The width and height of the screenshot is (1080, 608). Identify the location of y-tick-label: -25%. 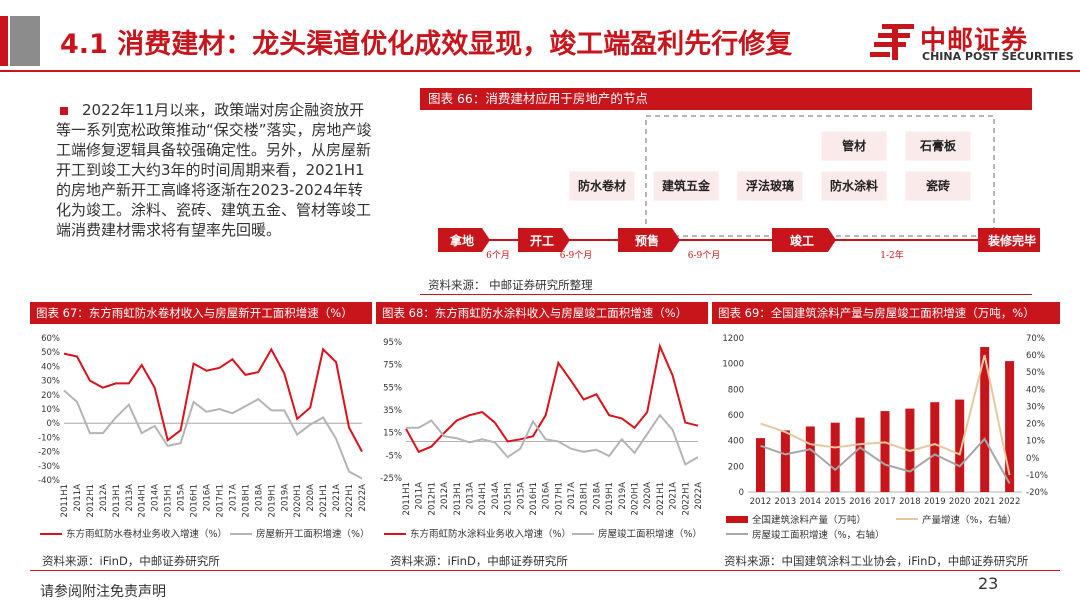
(391, 479).